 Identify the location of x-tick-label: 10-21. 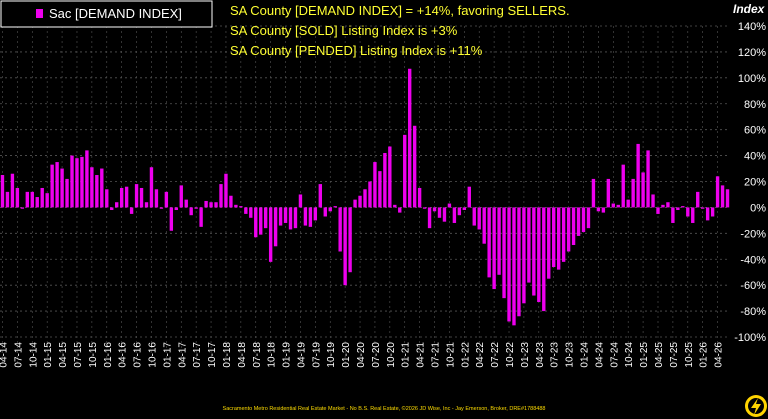
(450, 355).